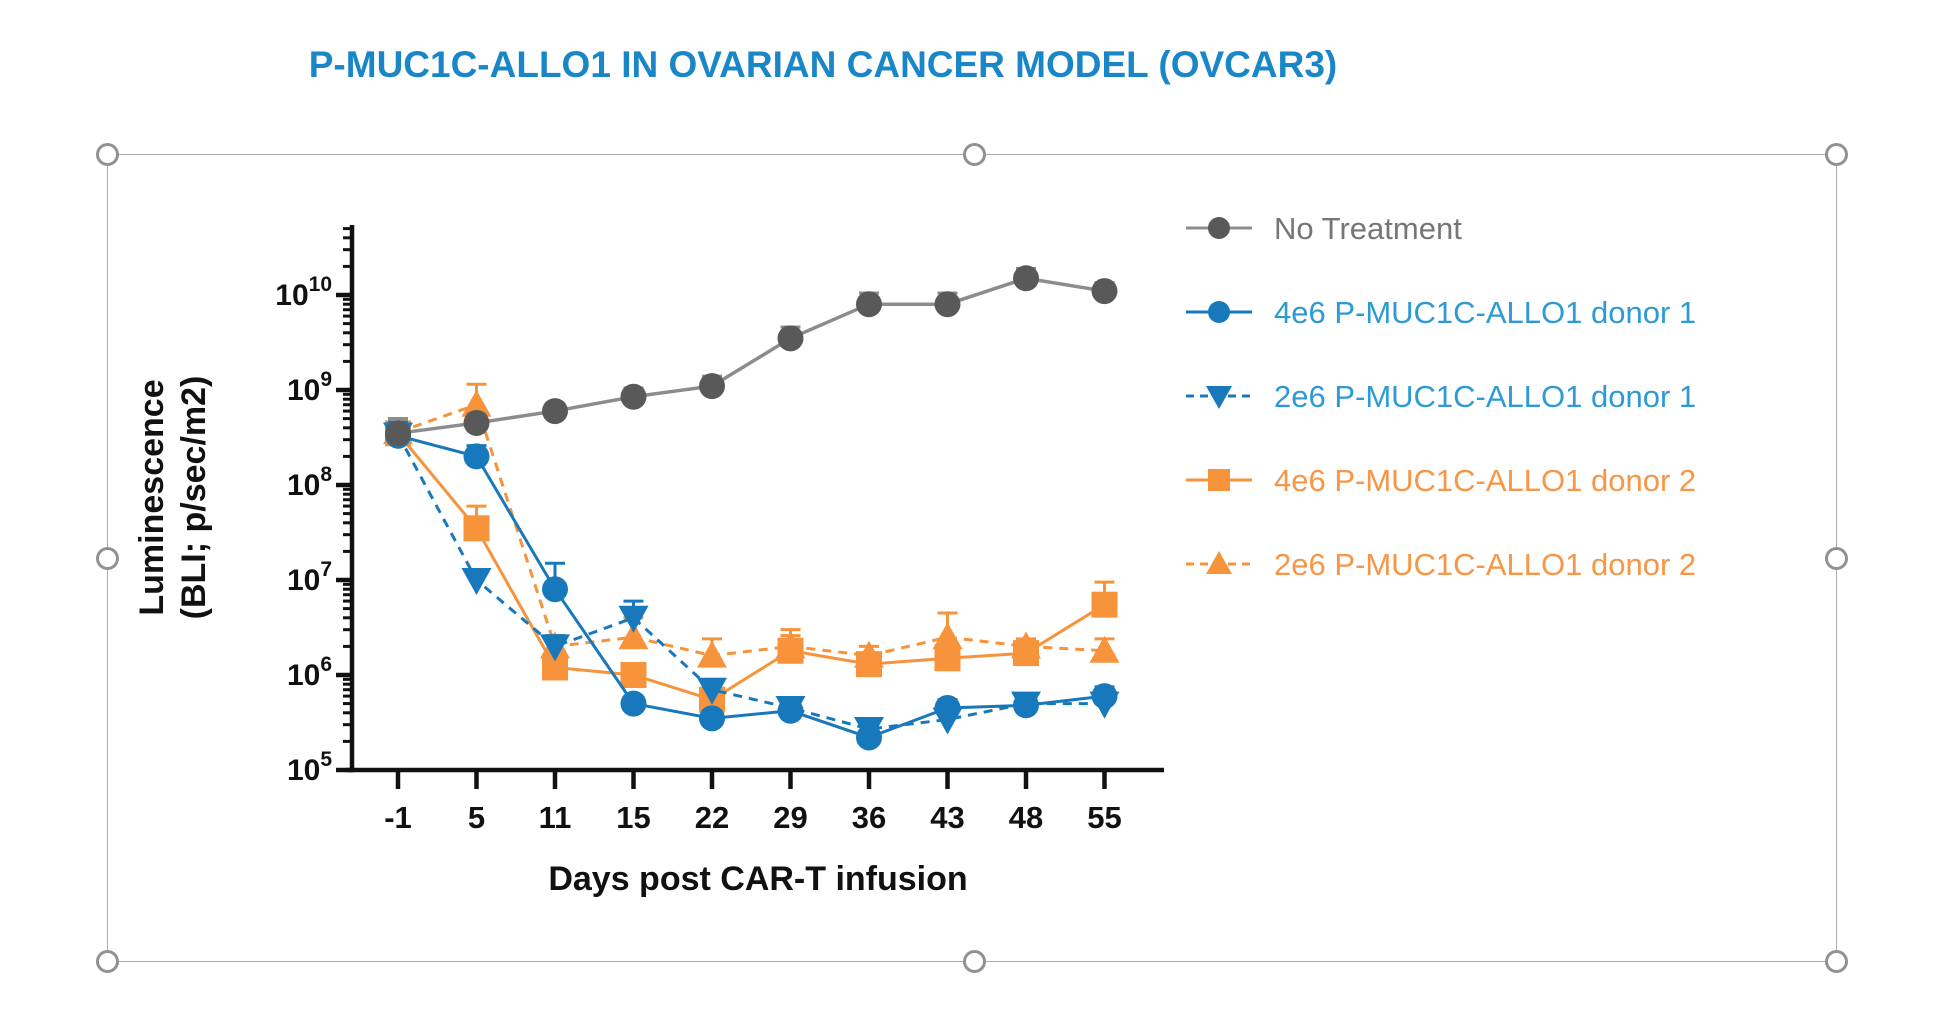 This screenshot has width=1950, height=1028. I want to click on x-tick-label: 48, so click(1026, 817).